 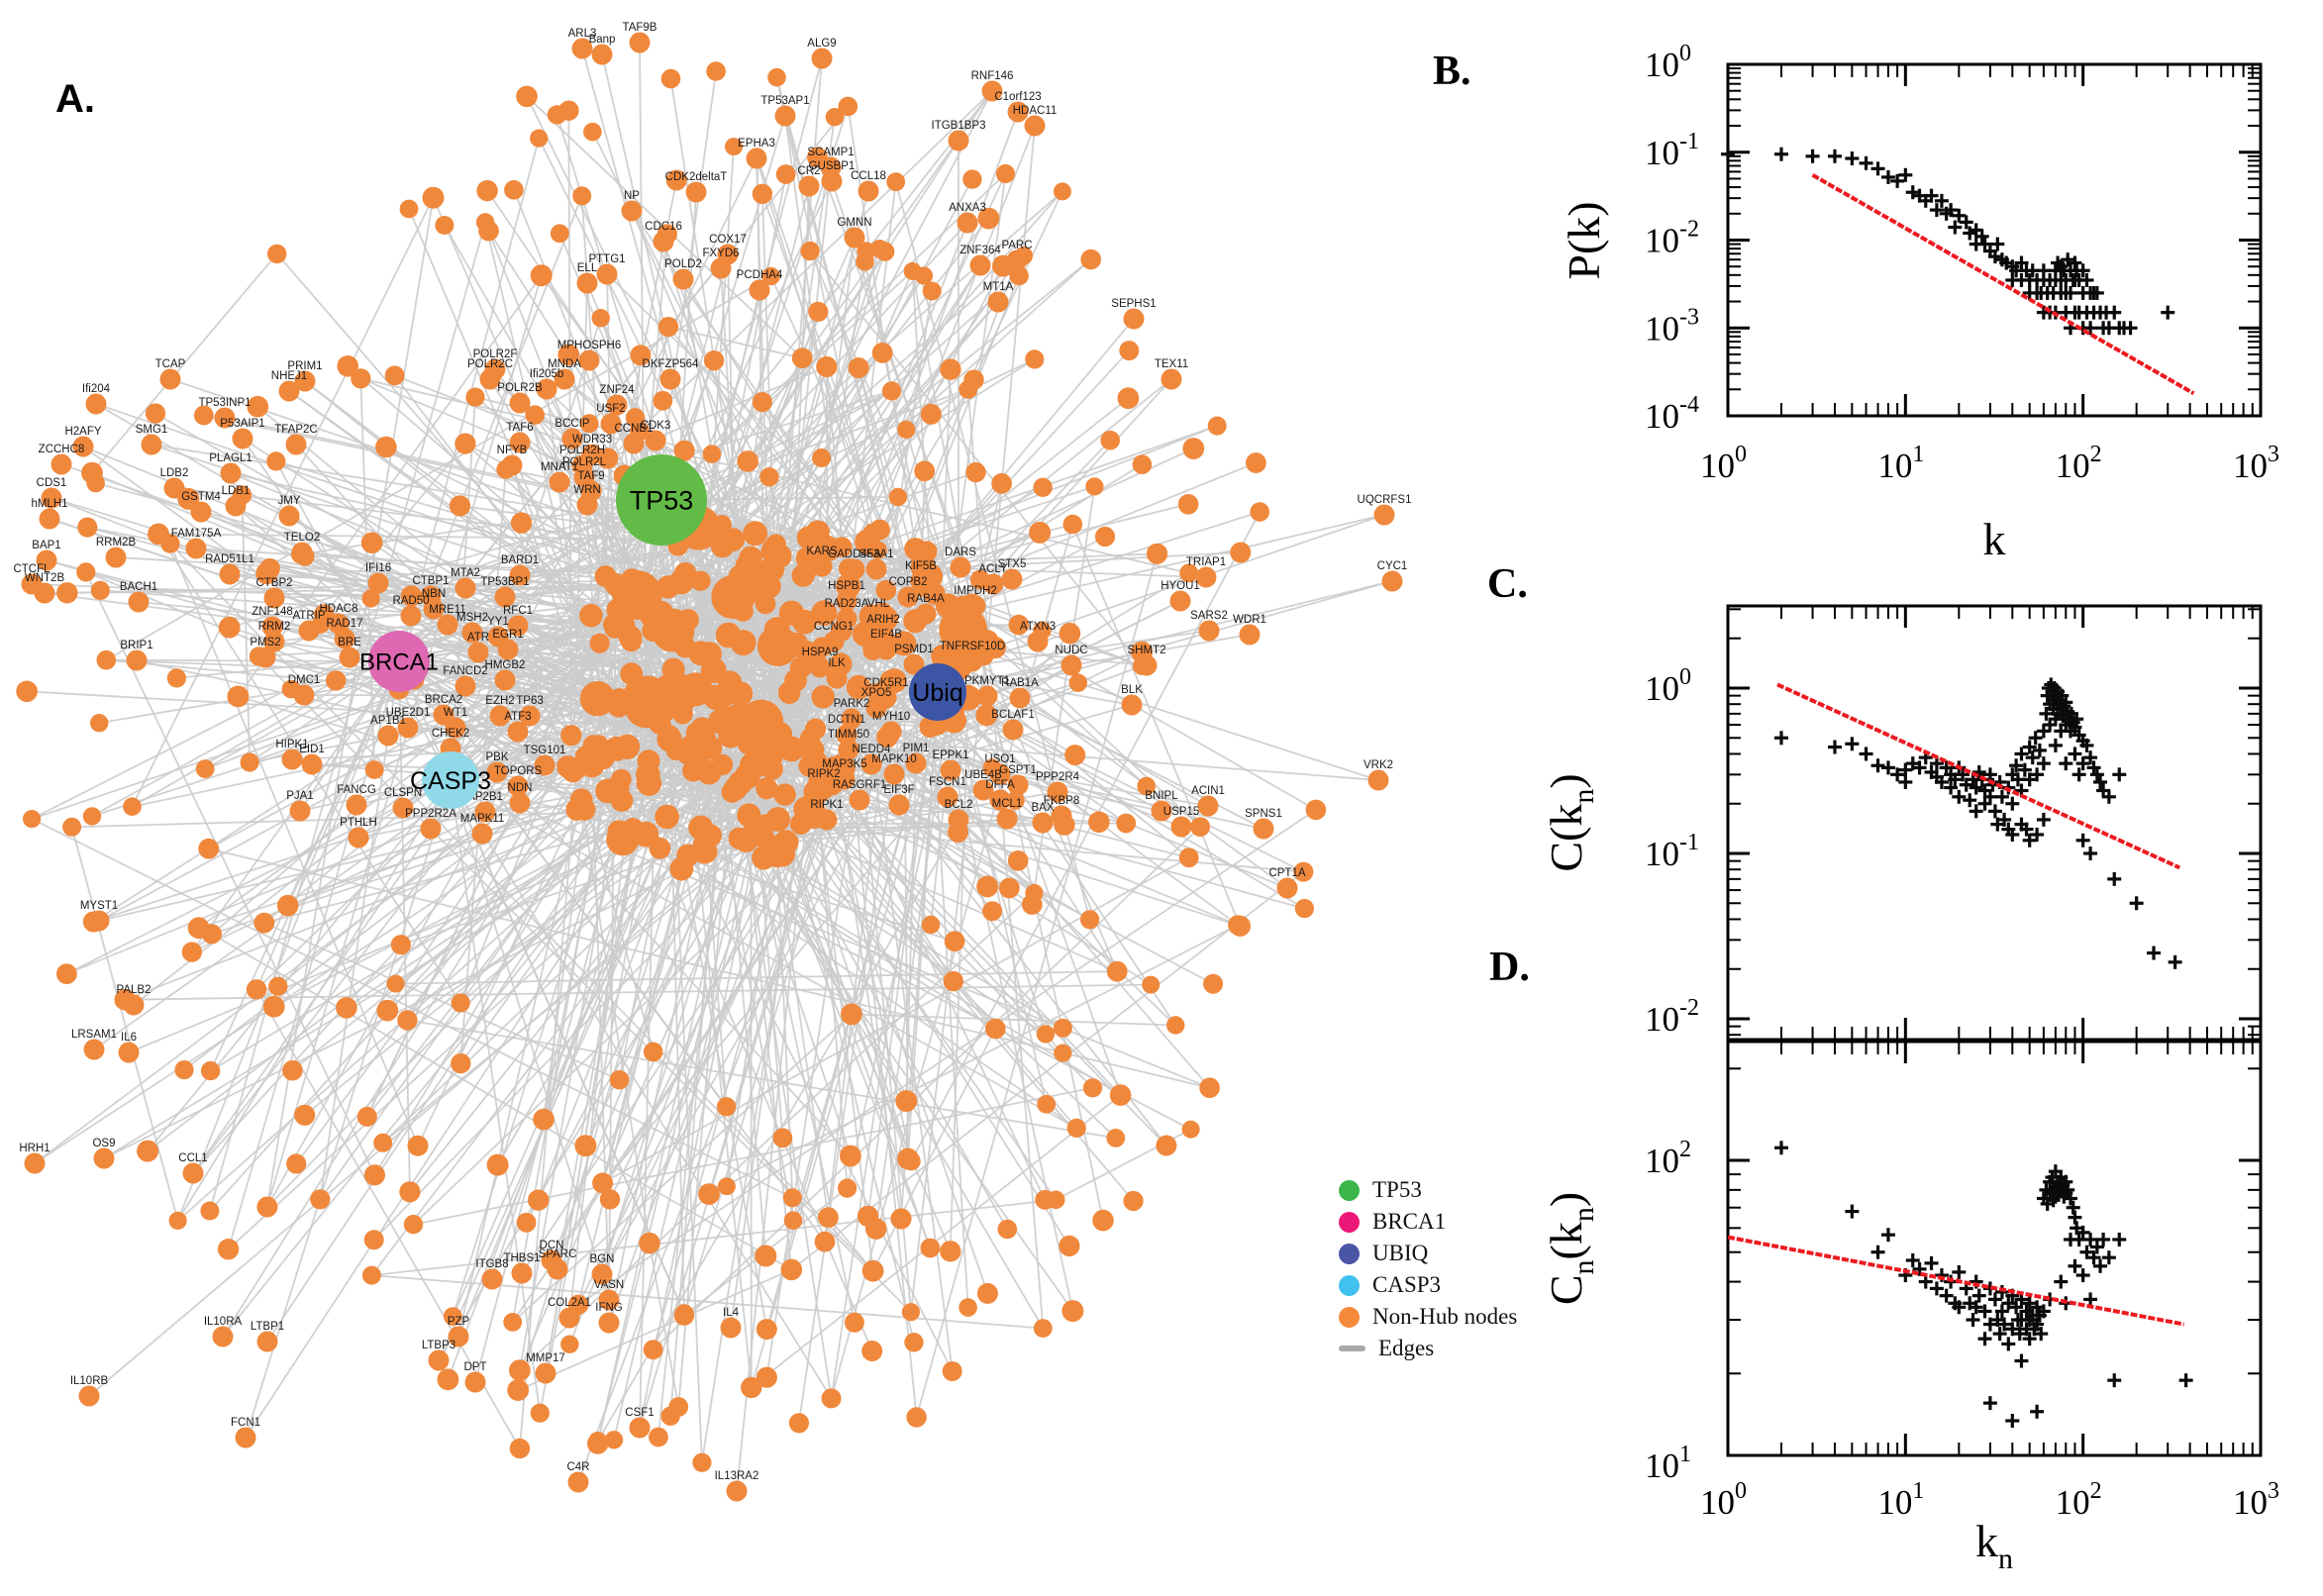 I want to click on hub-node-casp3, so click(x=450, y=780).